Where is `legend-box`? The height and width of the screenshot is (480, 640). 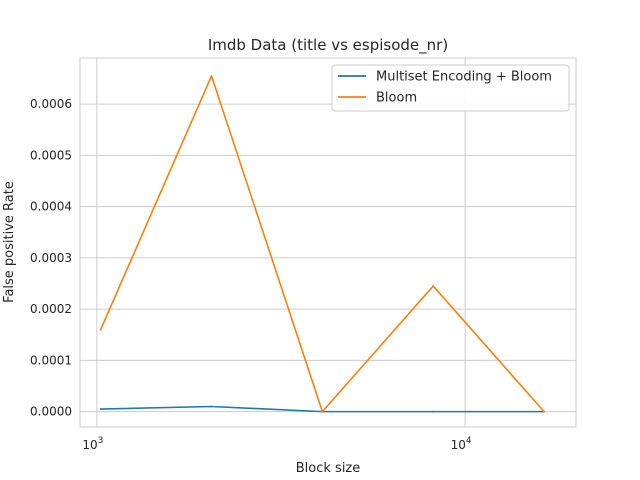
legend-box is located at coordinates (450, 88).